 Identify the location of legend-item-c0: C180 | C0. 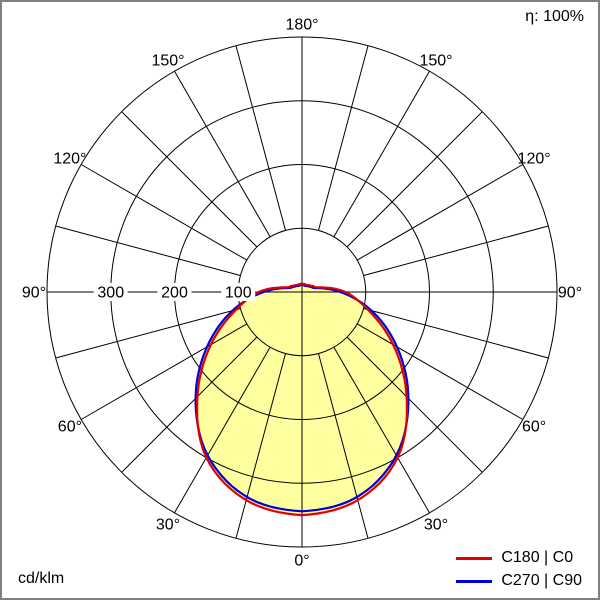
(519, 558).